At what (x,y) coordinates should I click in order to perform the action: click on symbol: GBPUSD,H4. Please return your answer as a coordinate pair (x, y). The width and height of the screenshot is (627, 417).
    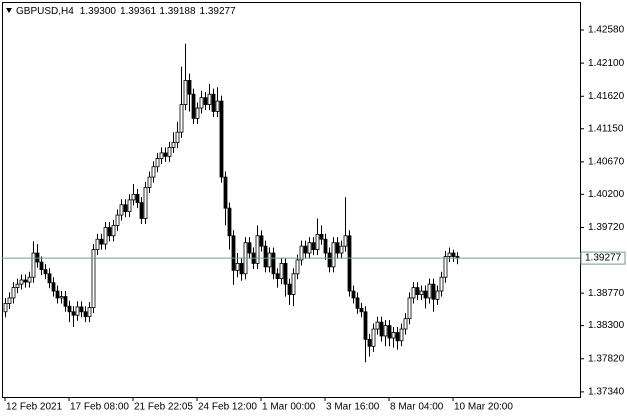
    Looking at the image, I should click on (45, 11).